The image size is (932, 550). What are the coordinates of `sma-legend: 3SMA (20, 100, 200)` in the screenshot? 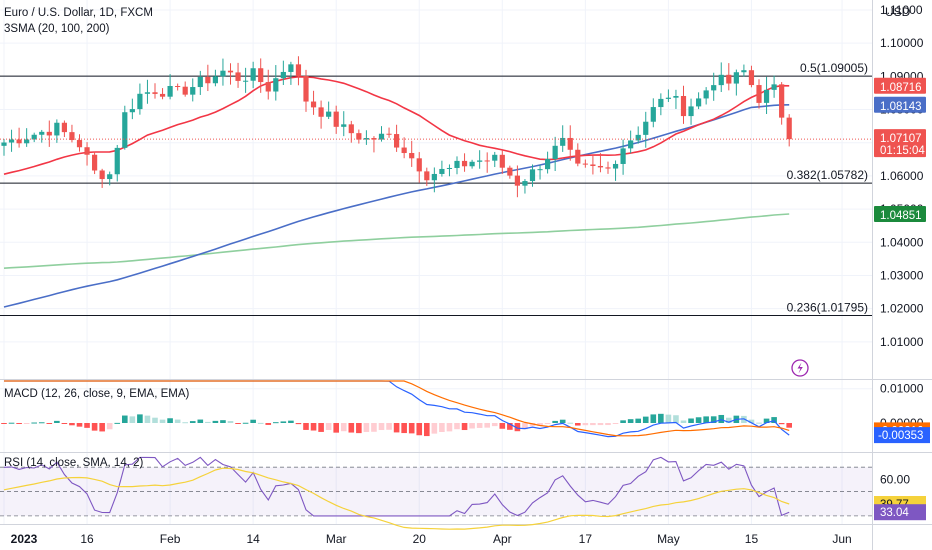 It's located at (57, 29).